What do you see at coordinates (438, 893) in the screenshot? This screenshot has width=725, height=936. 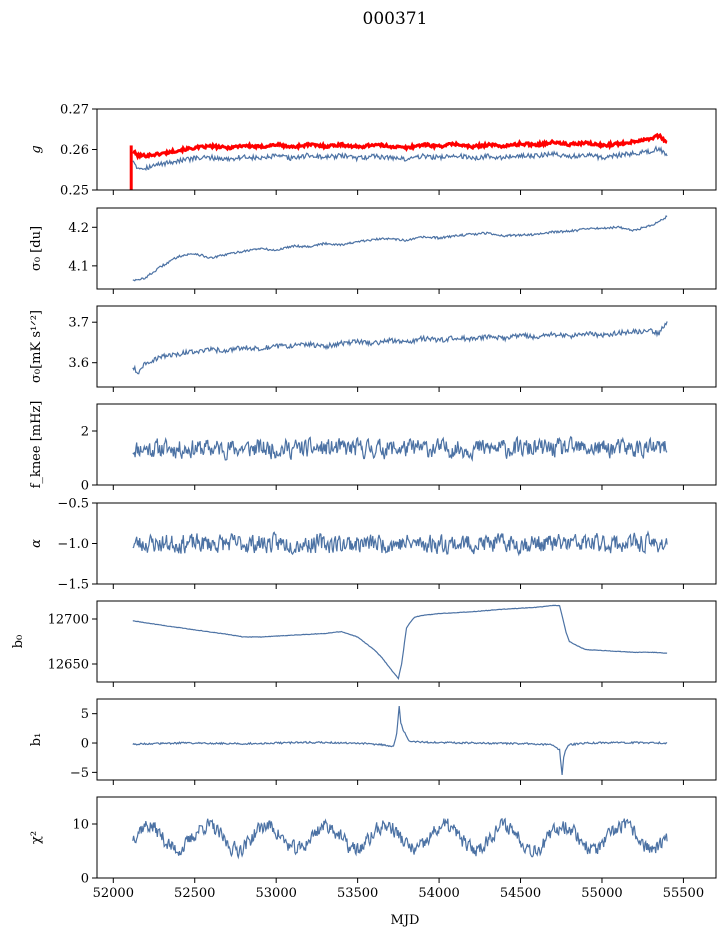 I see `x-tick-label: 54000` at bounding box center [438, 893].